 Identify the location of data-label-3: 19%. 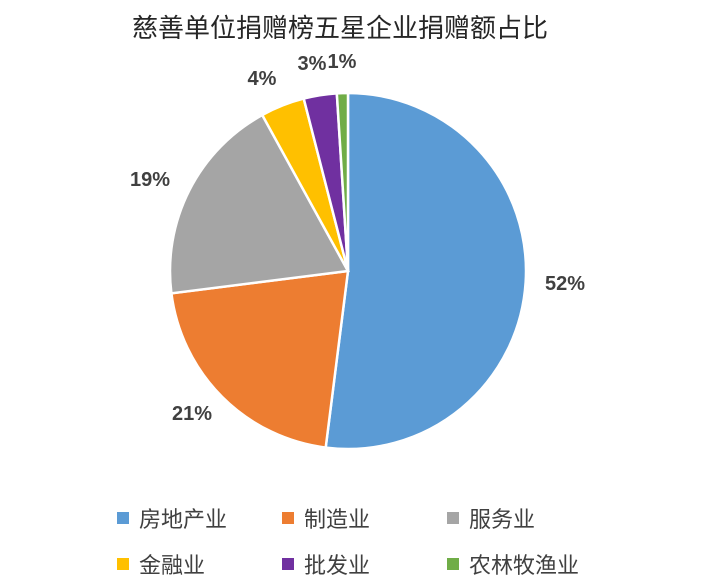
(150, 180).